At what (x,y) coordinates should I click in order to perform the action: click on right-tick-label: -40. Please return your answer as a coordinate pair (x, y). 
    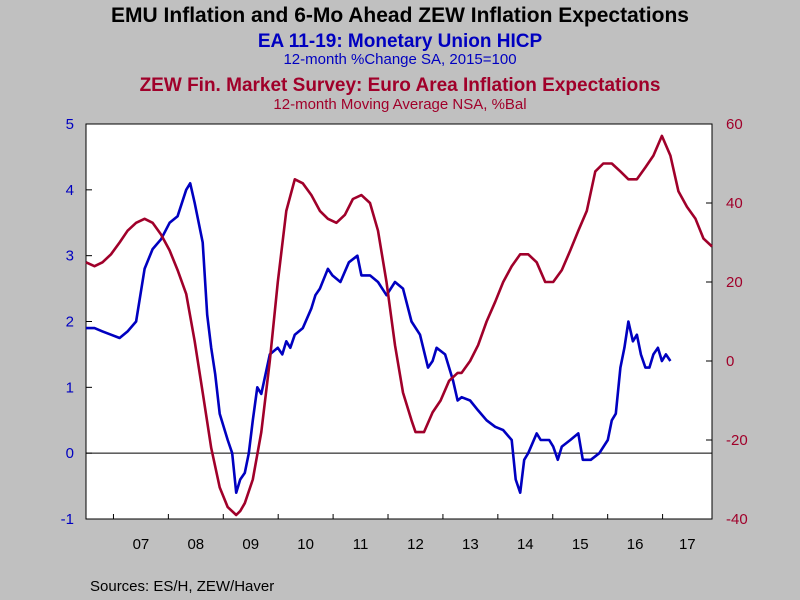
    Looking at the image, I should click on (737, 519).